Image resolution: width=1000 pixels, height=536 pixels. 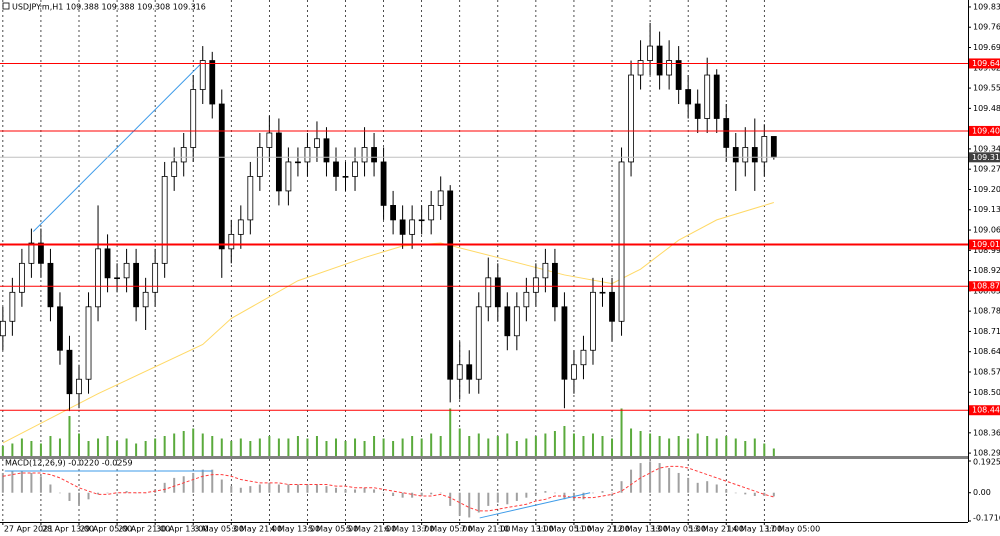 I want to click on x-tick-label: 5 May 21:00, so click(x=372, y=529).